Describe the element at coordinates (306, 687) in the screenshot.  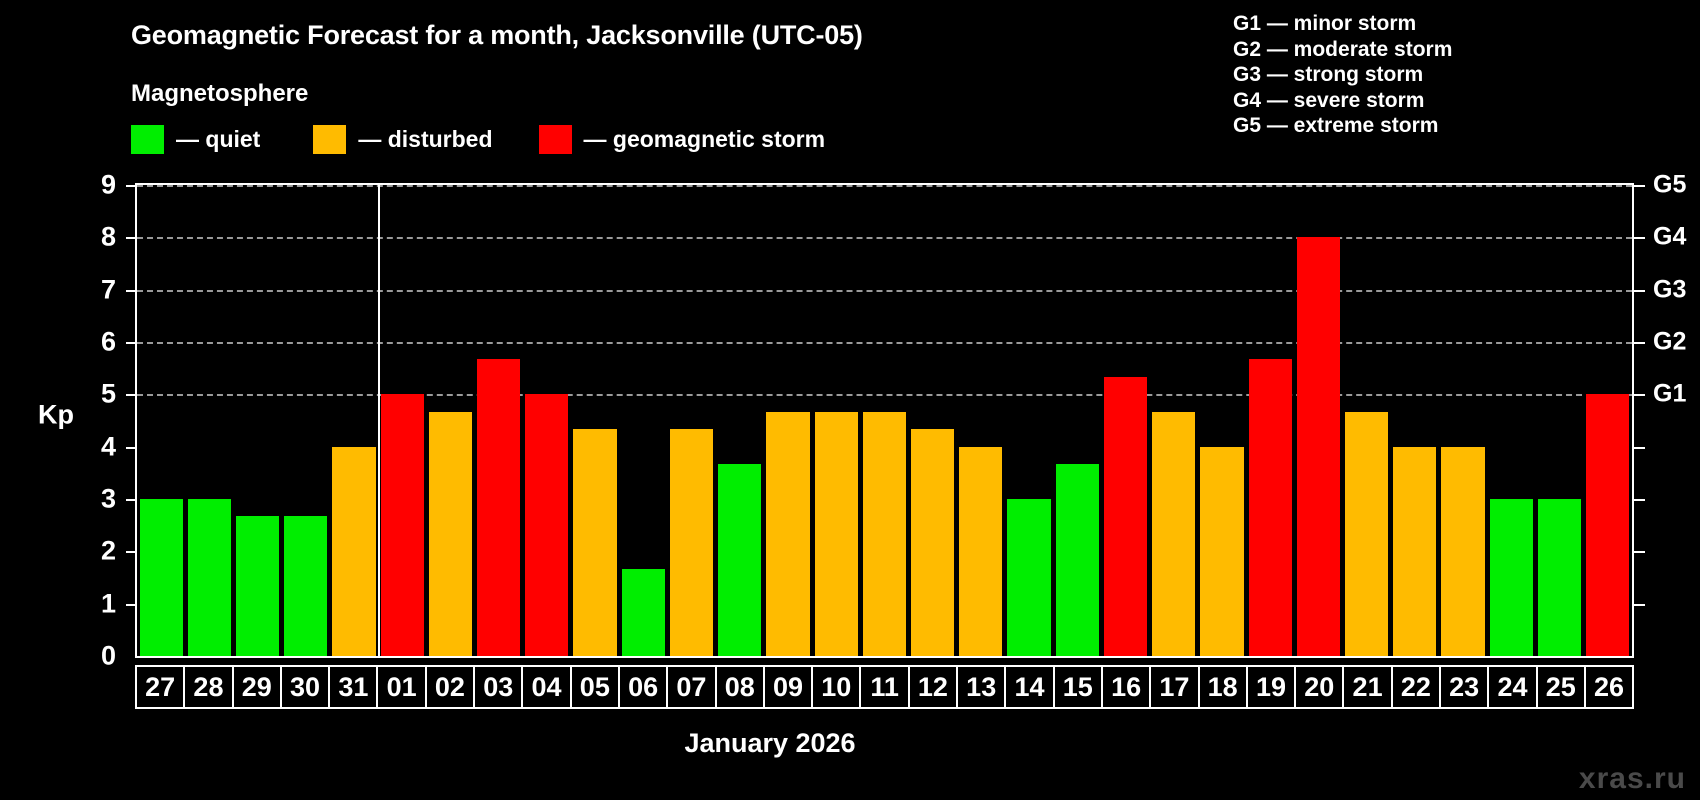
I see `day-label-30: 30` at that location.